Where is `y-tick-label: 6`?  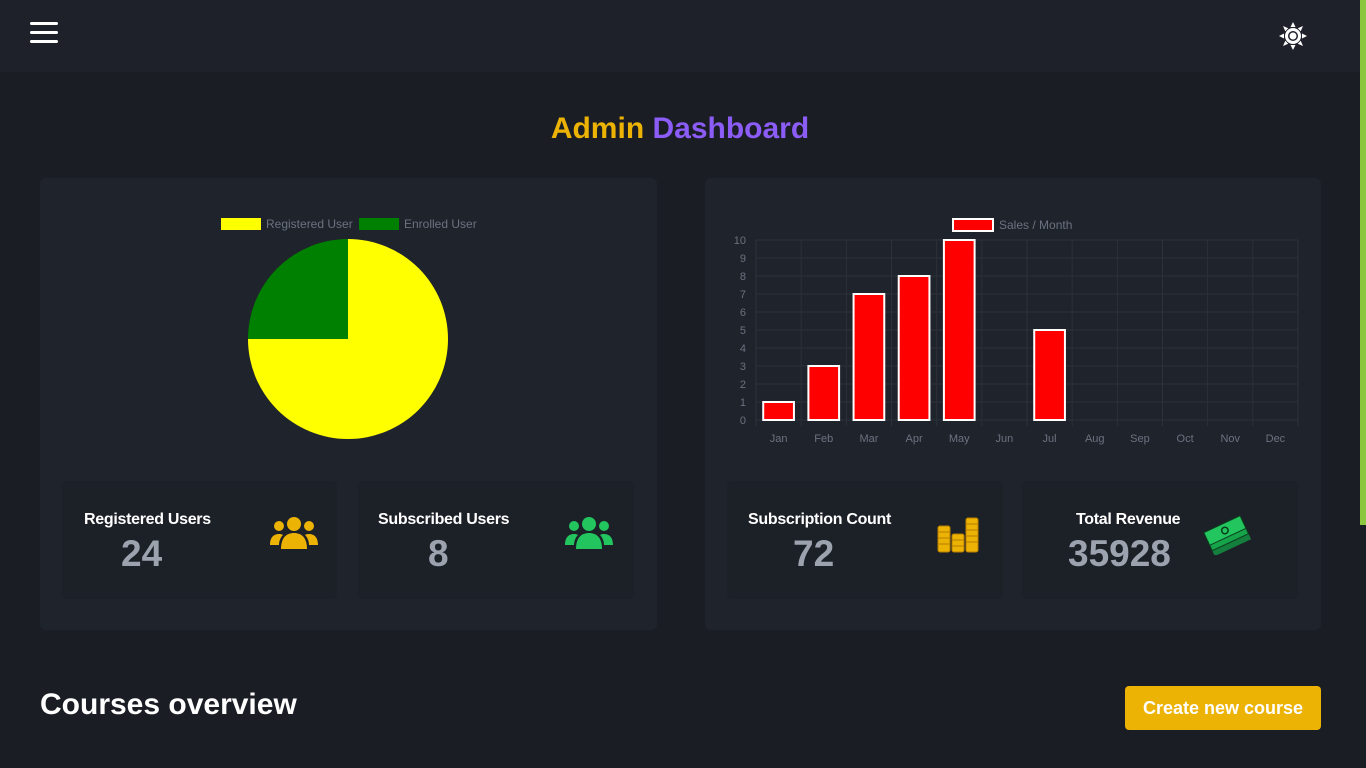
y-tick-label: 6 is located at coordinates (743, 313).